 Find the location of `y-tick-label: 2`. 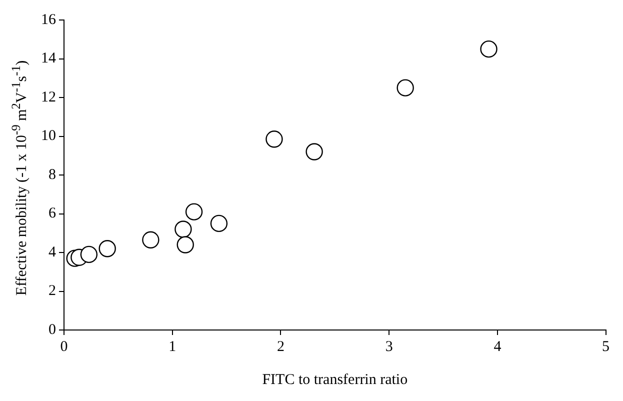

y-tick-label: 2 is located at coordinates (52, 291).